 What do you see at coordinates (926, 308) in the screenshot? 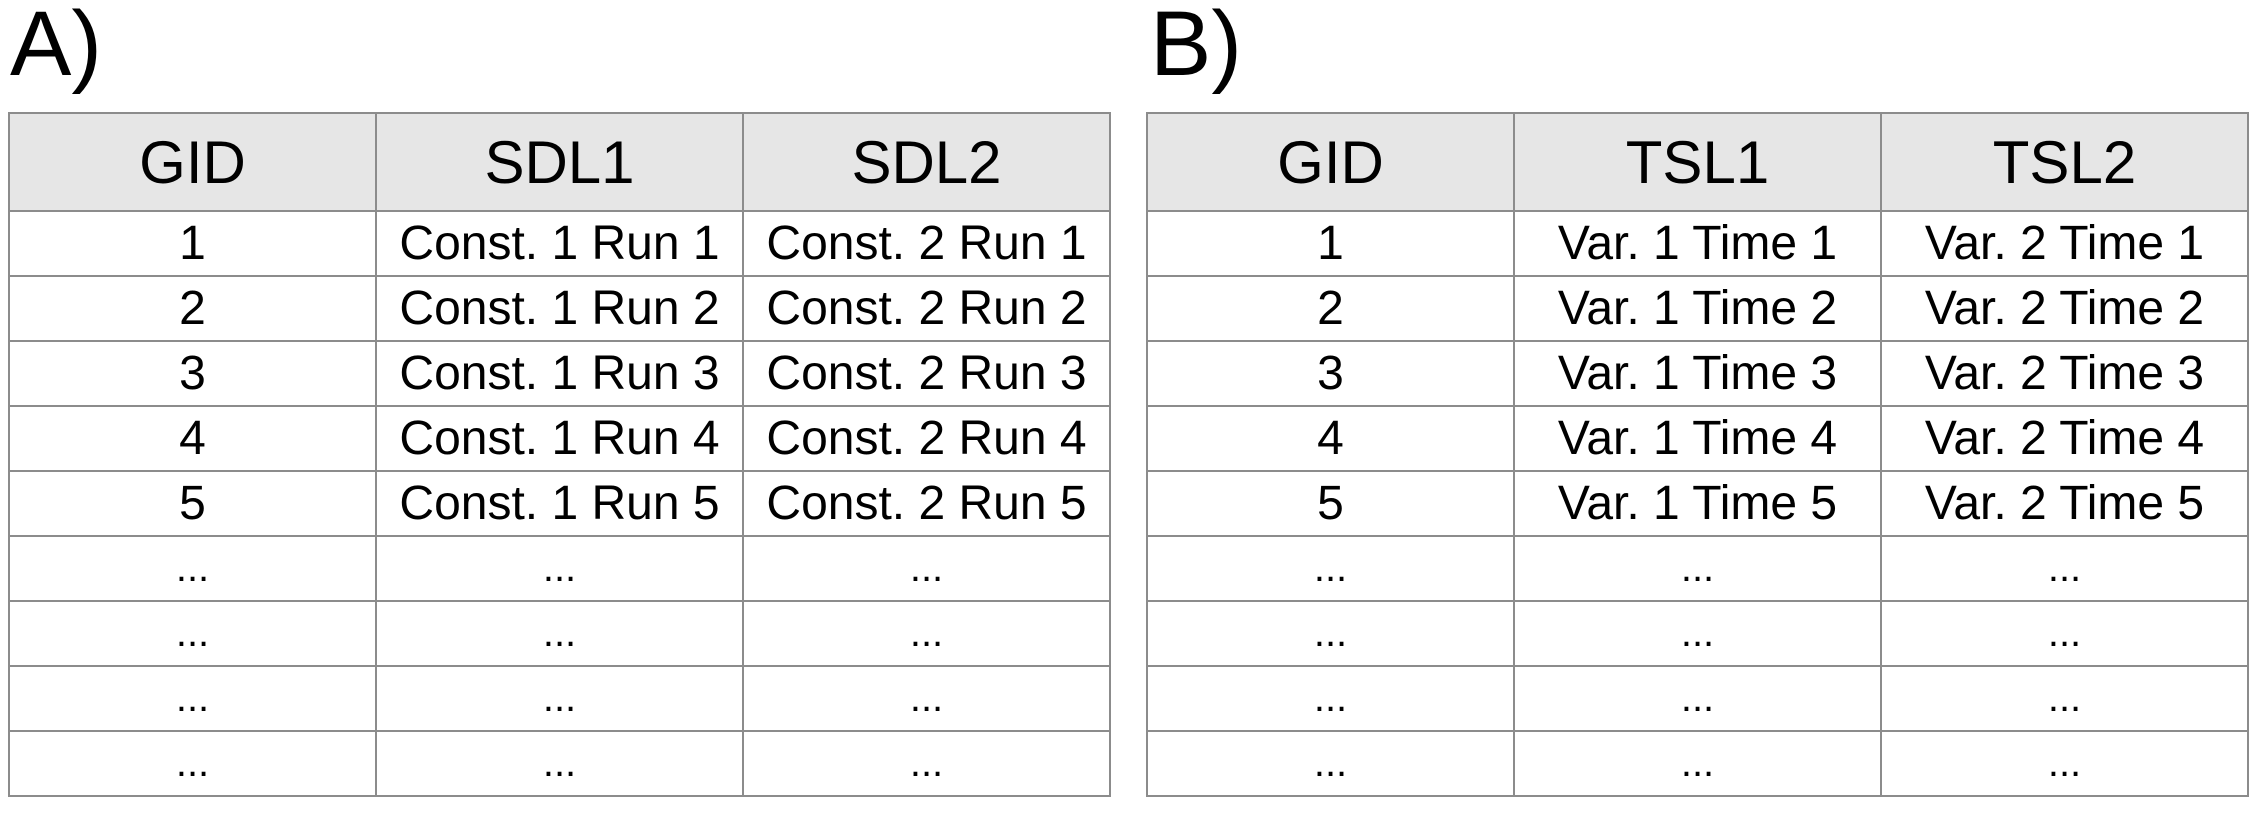
I see `table-cell: Const. 2 Run 2` at bounding box center [926, 308].